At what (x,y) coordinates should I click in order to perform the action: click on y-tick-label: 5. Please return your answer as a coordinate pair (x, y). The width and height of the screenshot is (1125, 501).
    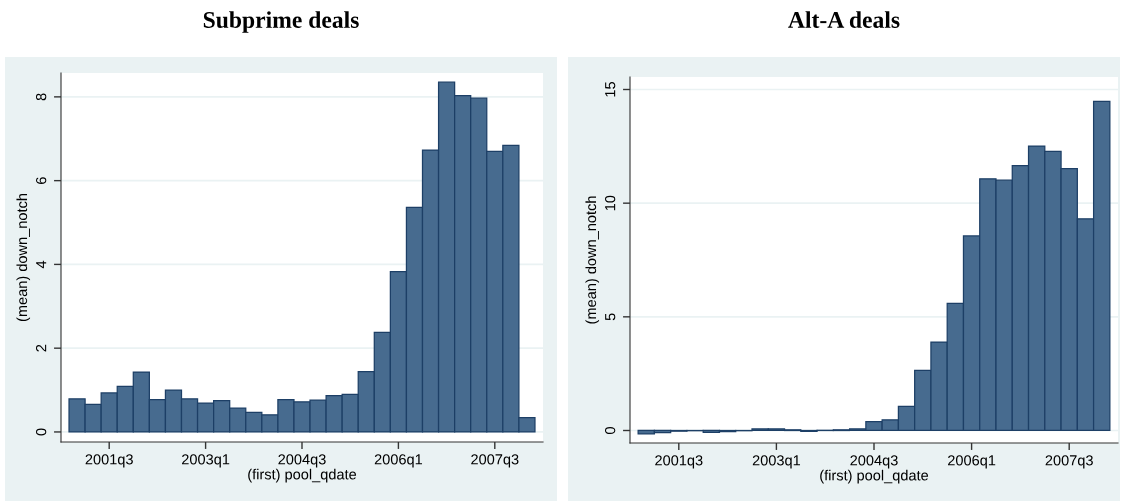
    Looking at the image, I should click on (610, 317).